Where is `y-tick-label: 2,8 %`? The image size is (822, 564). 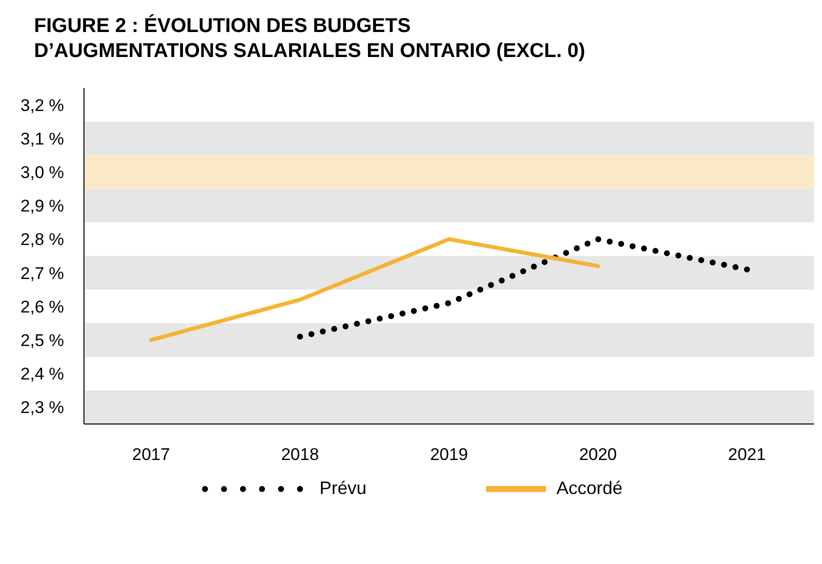
y-tick-label: 2,8 % is located at coordinates (42, 240).